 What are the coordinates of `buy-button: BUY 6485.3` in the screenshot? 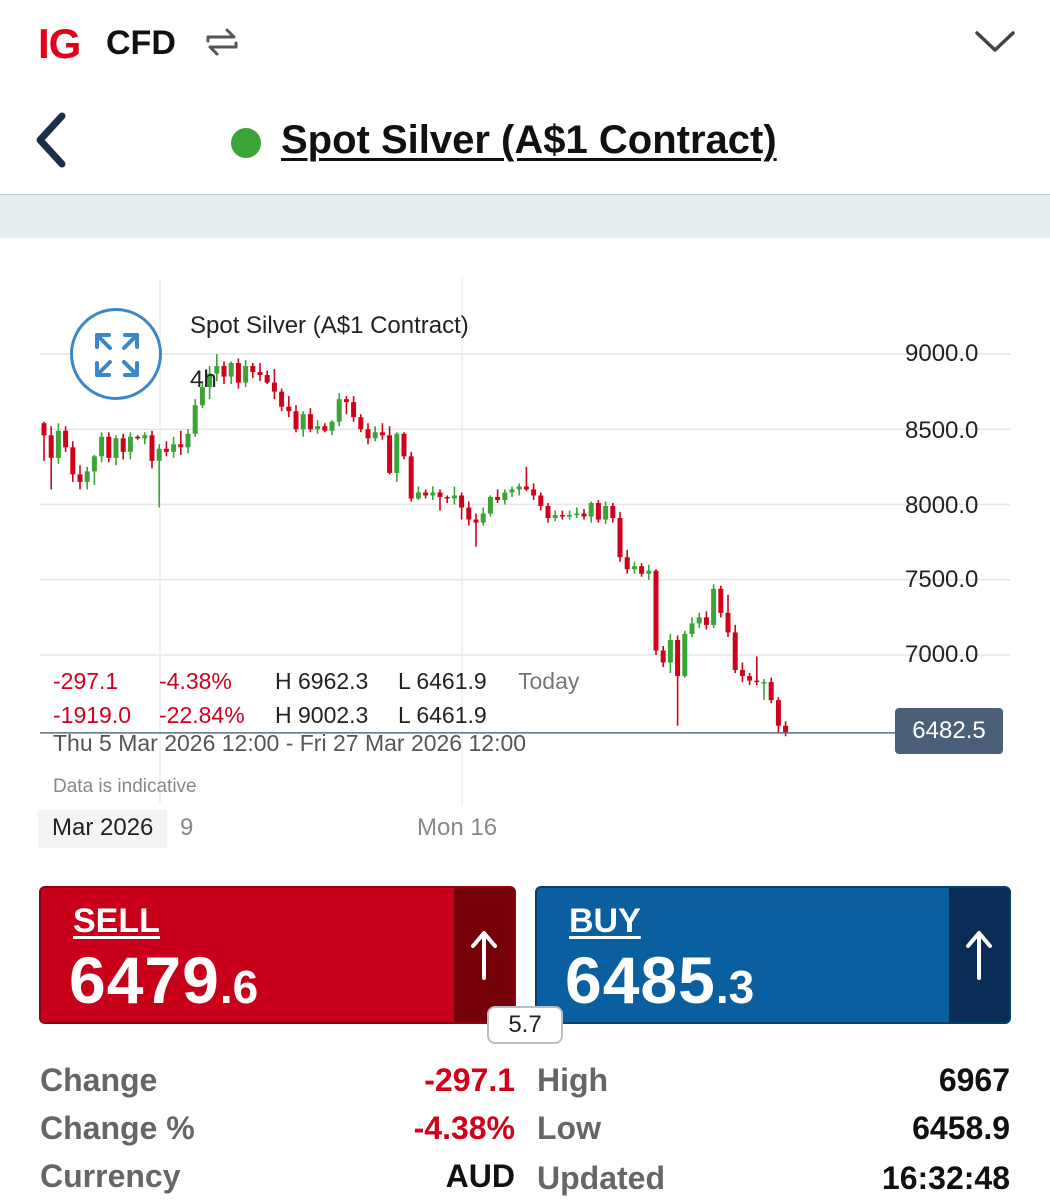 It's located at (773, 955).